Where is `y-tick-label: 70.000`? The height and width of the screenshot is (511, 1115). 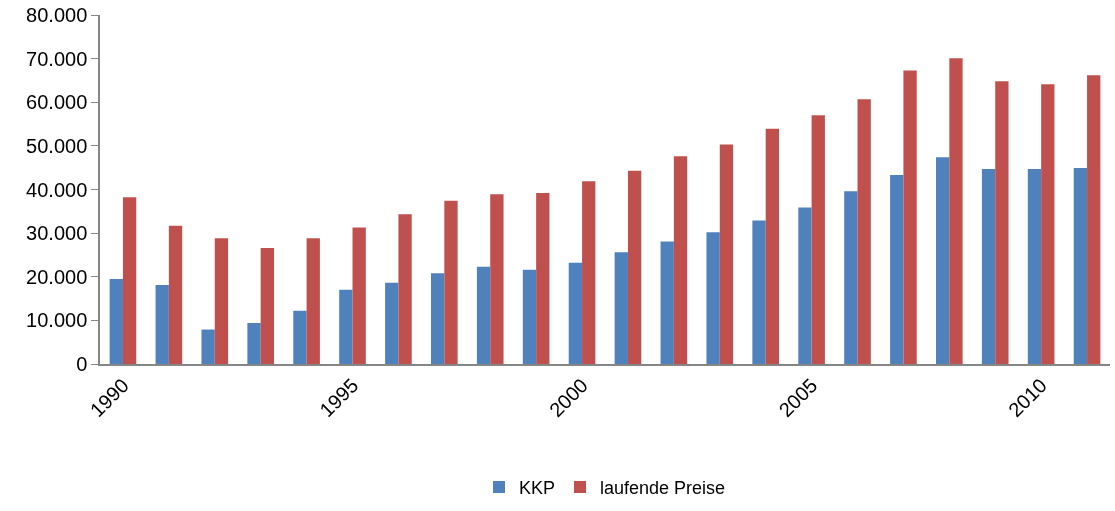
y-tick-label: 70.000 is located at coordinates (57, 58).